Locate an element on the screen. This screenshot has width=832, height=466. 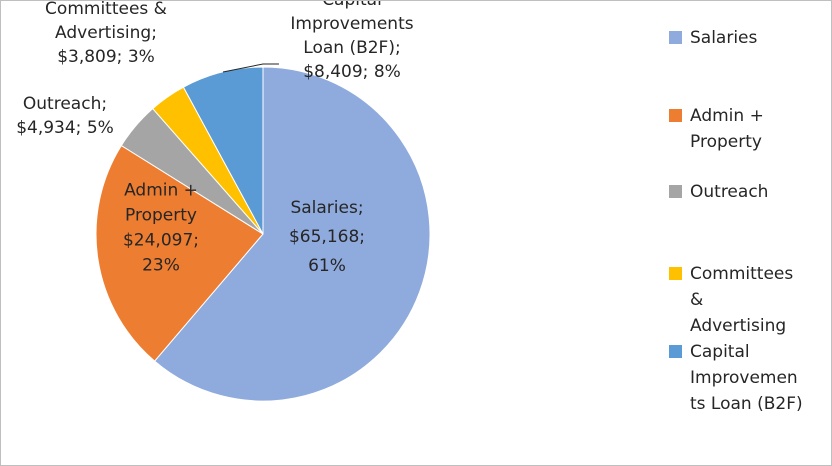
data-label-line: Loan (B2F); is located at coordinates (351, 48).